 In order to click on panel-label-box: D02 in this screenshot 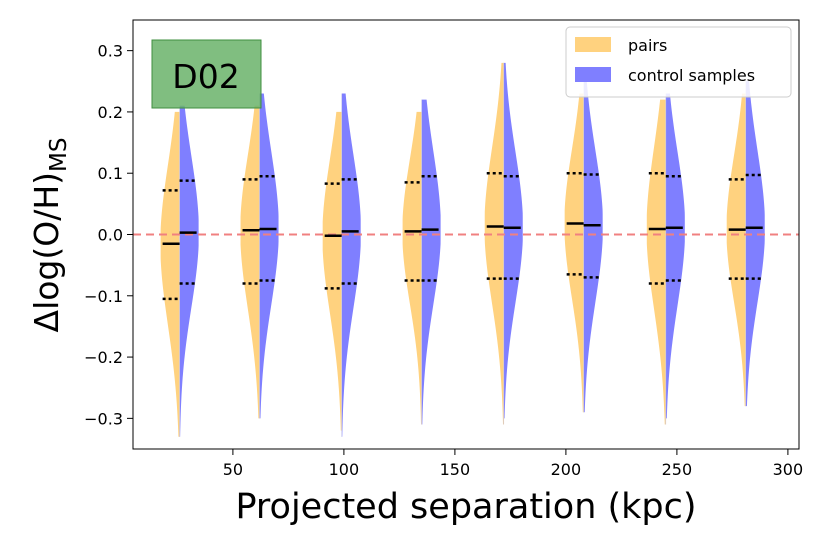, I will do `click(206, 74)`.